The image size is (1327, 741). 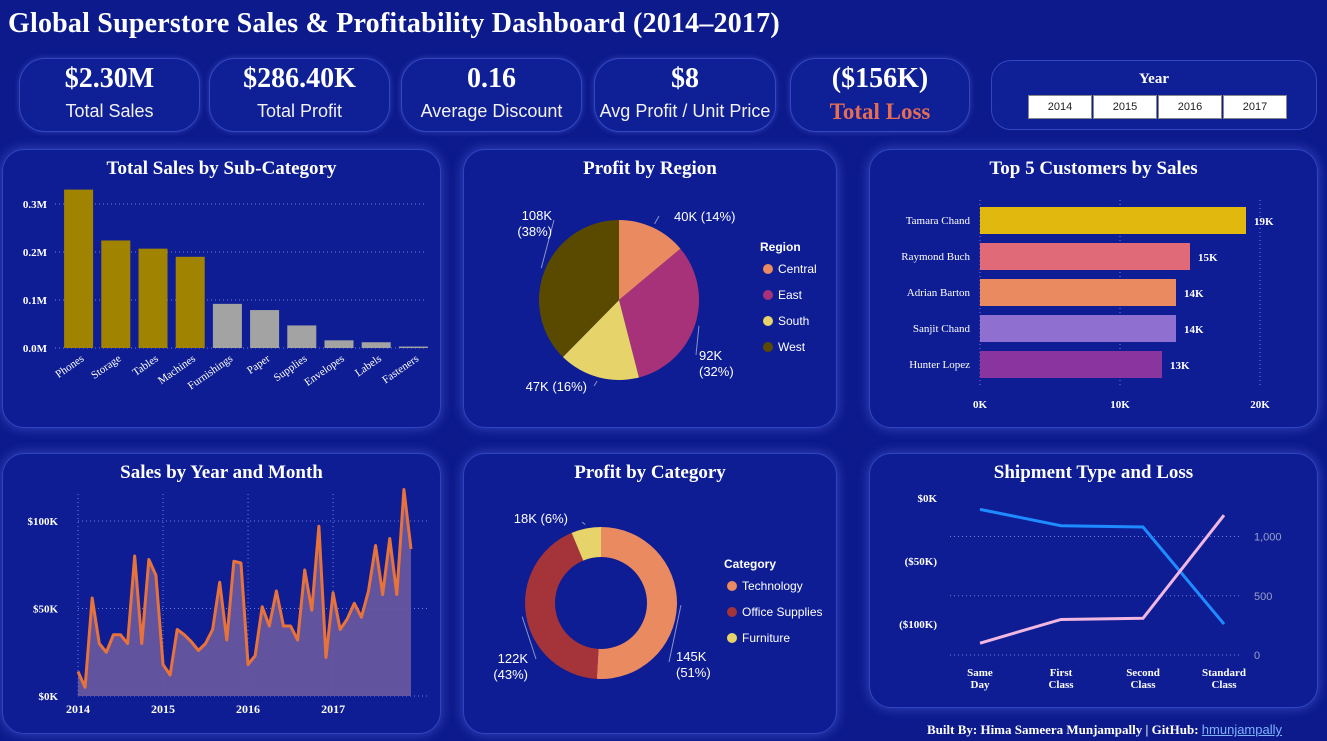 I want to click on y-left-tick-label: ($50K), so click(x=921, y=562).